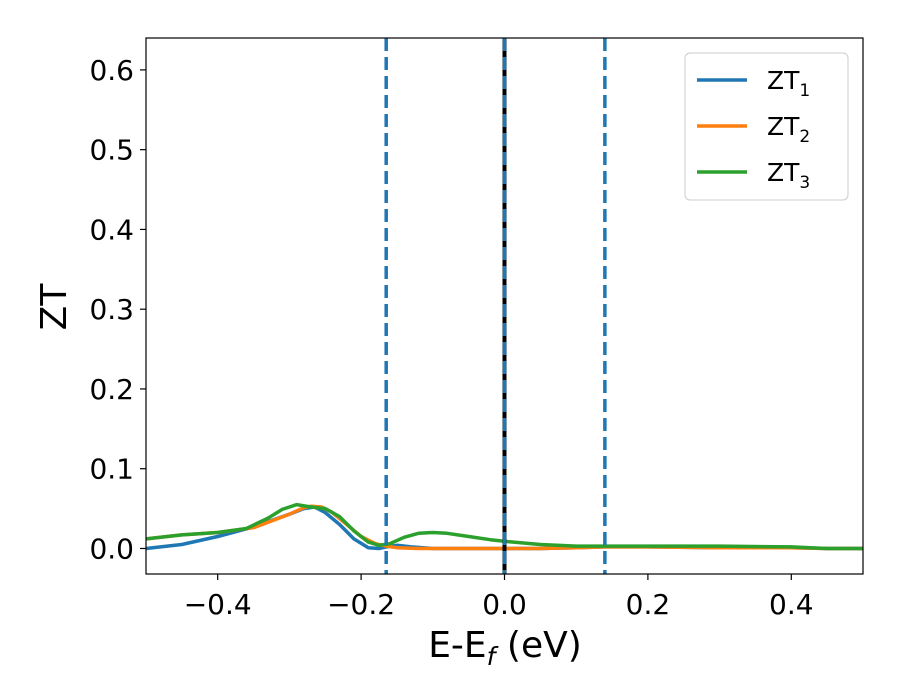 The image size is (900, 700). I want to click on series-line-zt3, so click(504, 526).